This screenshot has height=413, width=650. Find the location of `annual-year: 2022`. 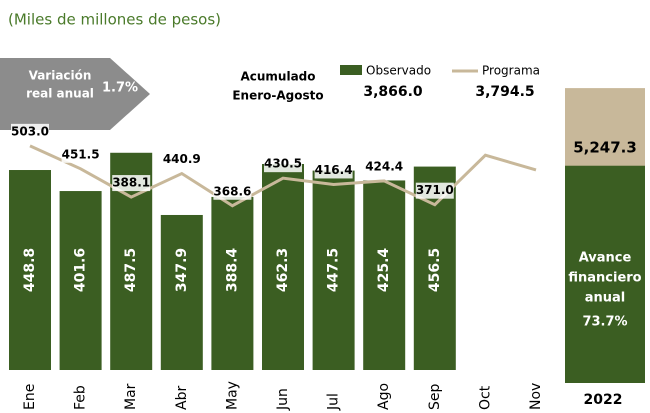

annual-year: 2022 is located at coordinates (603, 400).